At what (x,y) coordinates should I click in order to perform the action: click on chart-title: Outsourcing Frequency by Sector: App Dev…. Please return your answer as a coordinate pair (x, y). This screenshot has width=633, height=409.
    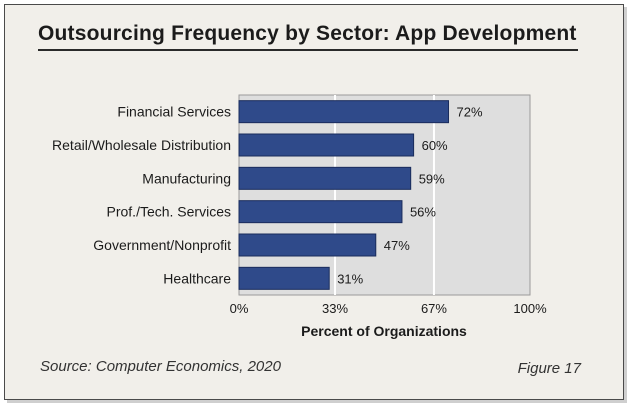
    Looking at the image, I should click on (307, 33).